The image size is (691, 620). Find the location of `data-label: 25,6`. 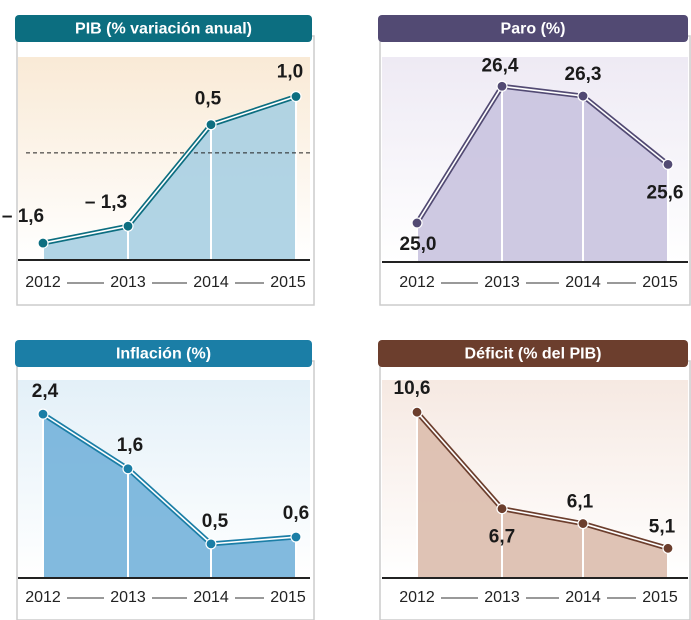

data-label: 25,6 is located at coordinates (665, 192).